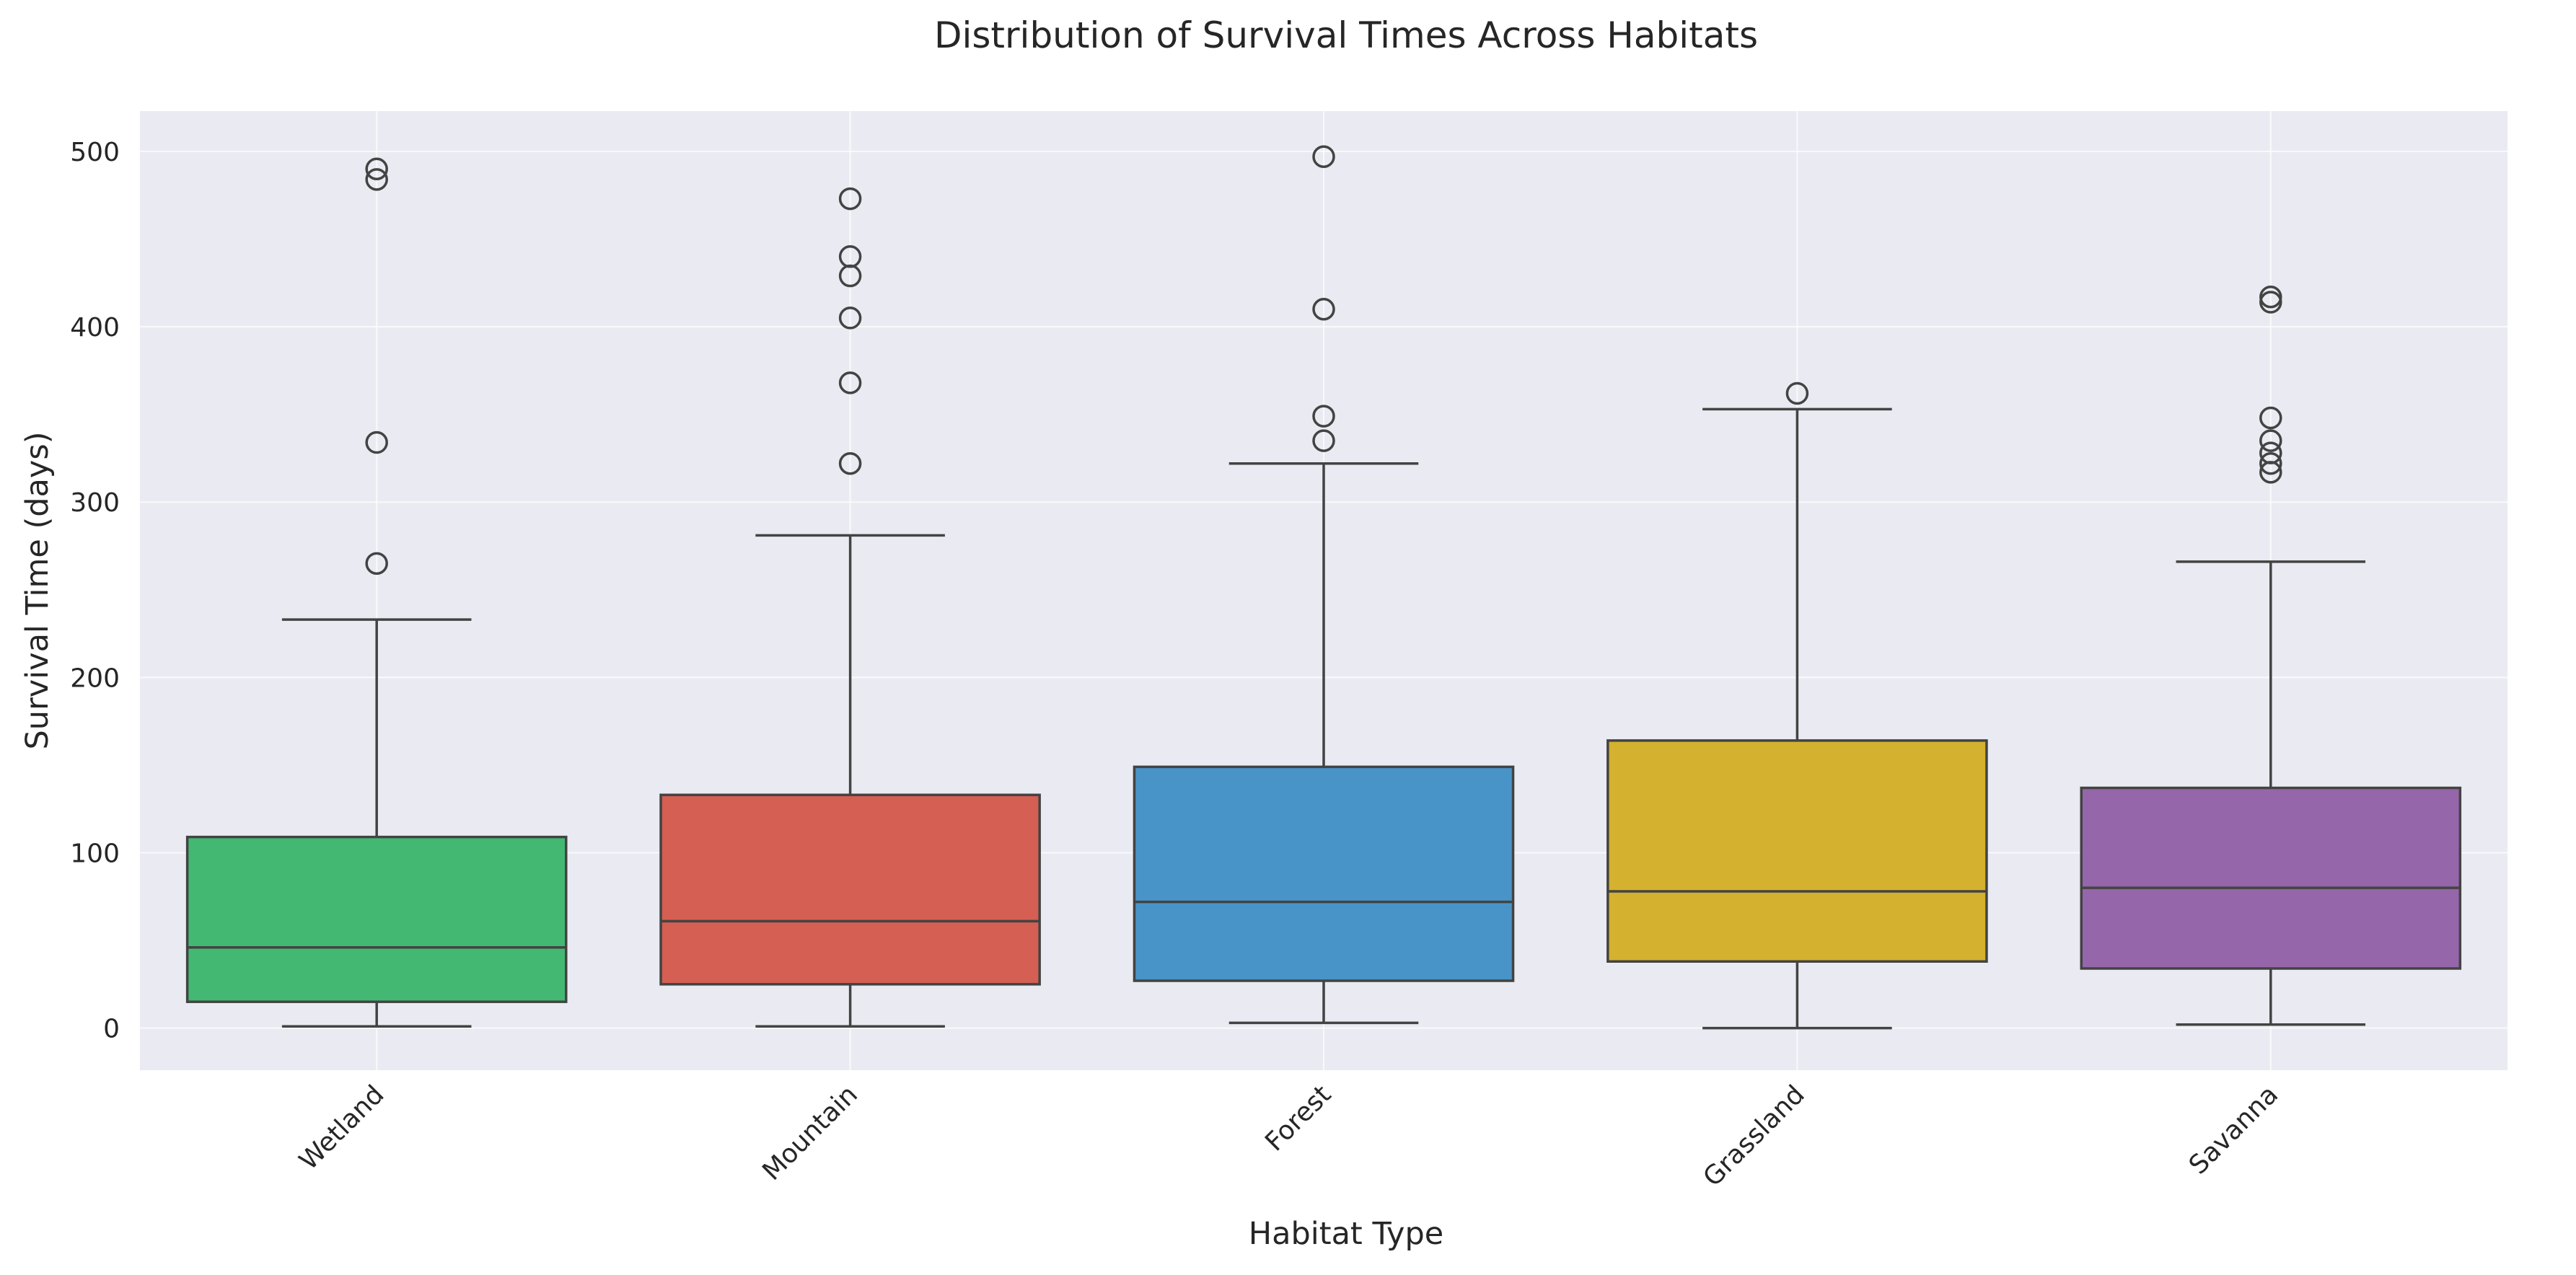 This screenshot has width=2576, height=1275. I want to click on y-axis-label: Survival Time (days), so click(37, 591).